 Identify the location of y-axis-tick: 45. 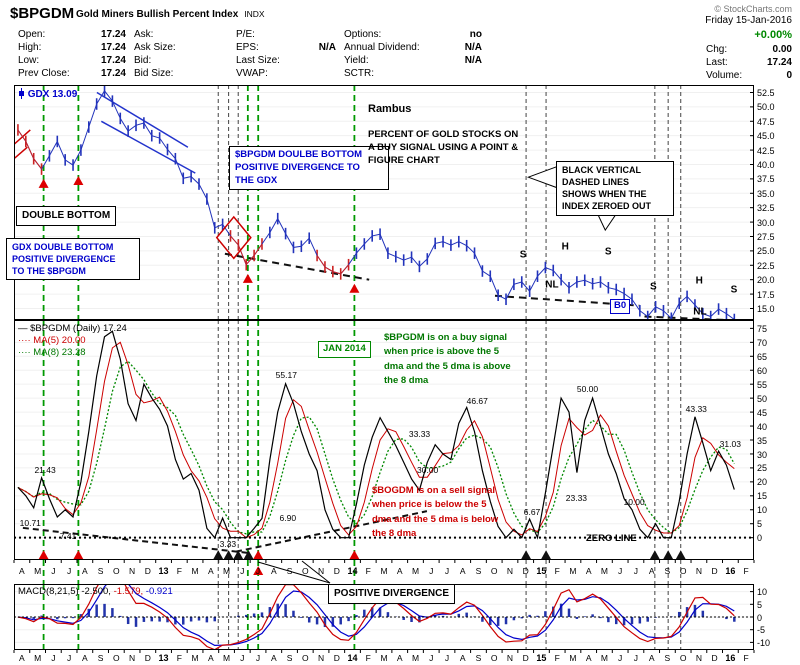
(762, 412).